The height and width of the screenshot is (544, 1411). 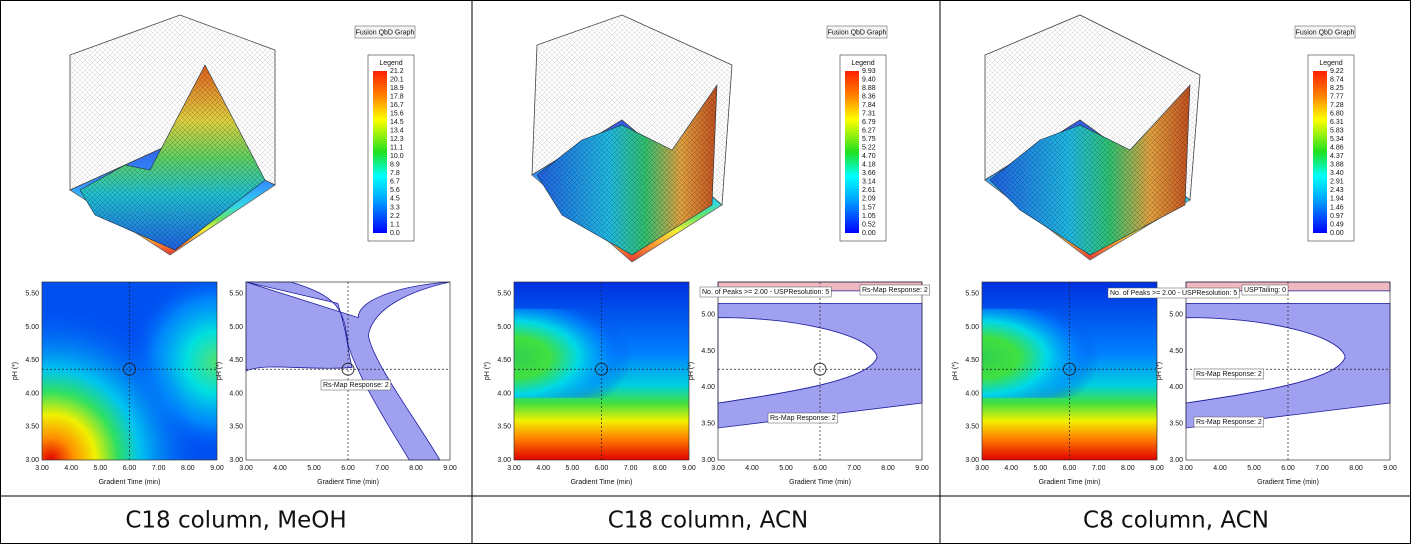 I want to click on annotation: No. of Peaks >= 2.00 - USPResolution: 5, so click(x=1173, y=293).